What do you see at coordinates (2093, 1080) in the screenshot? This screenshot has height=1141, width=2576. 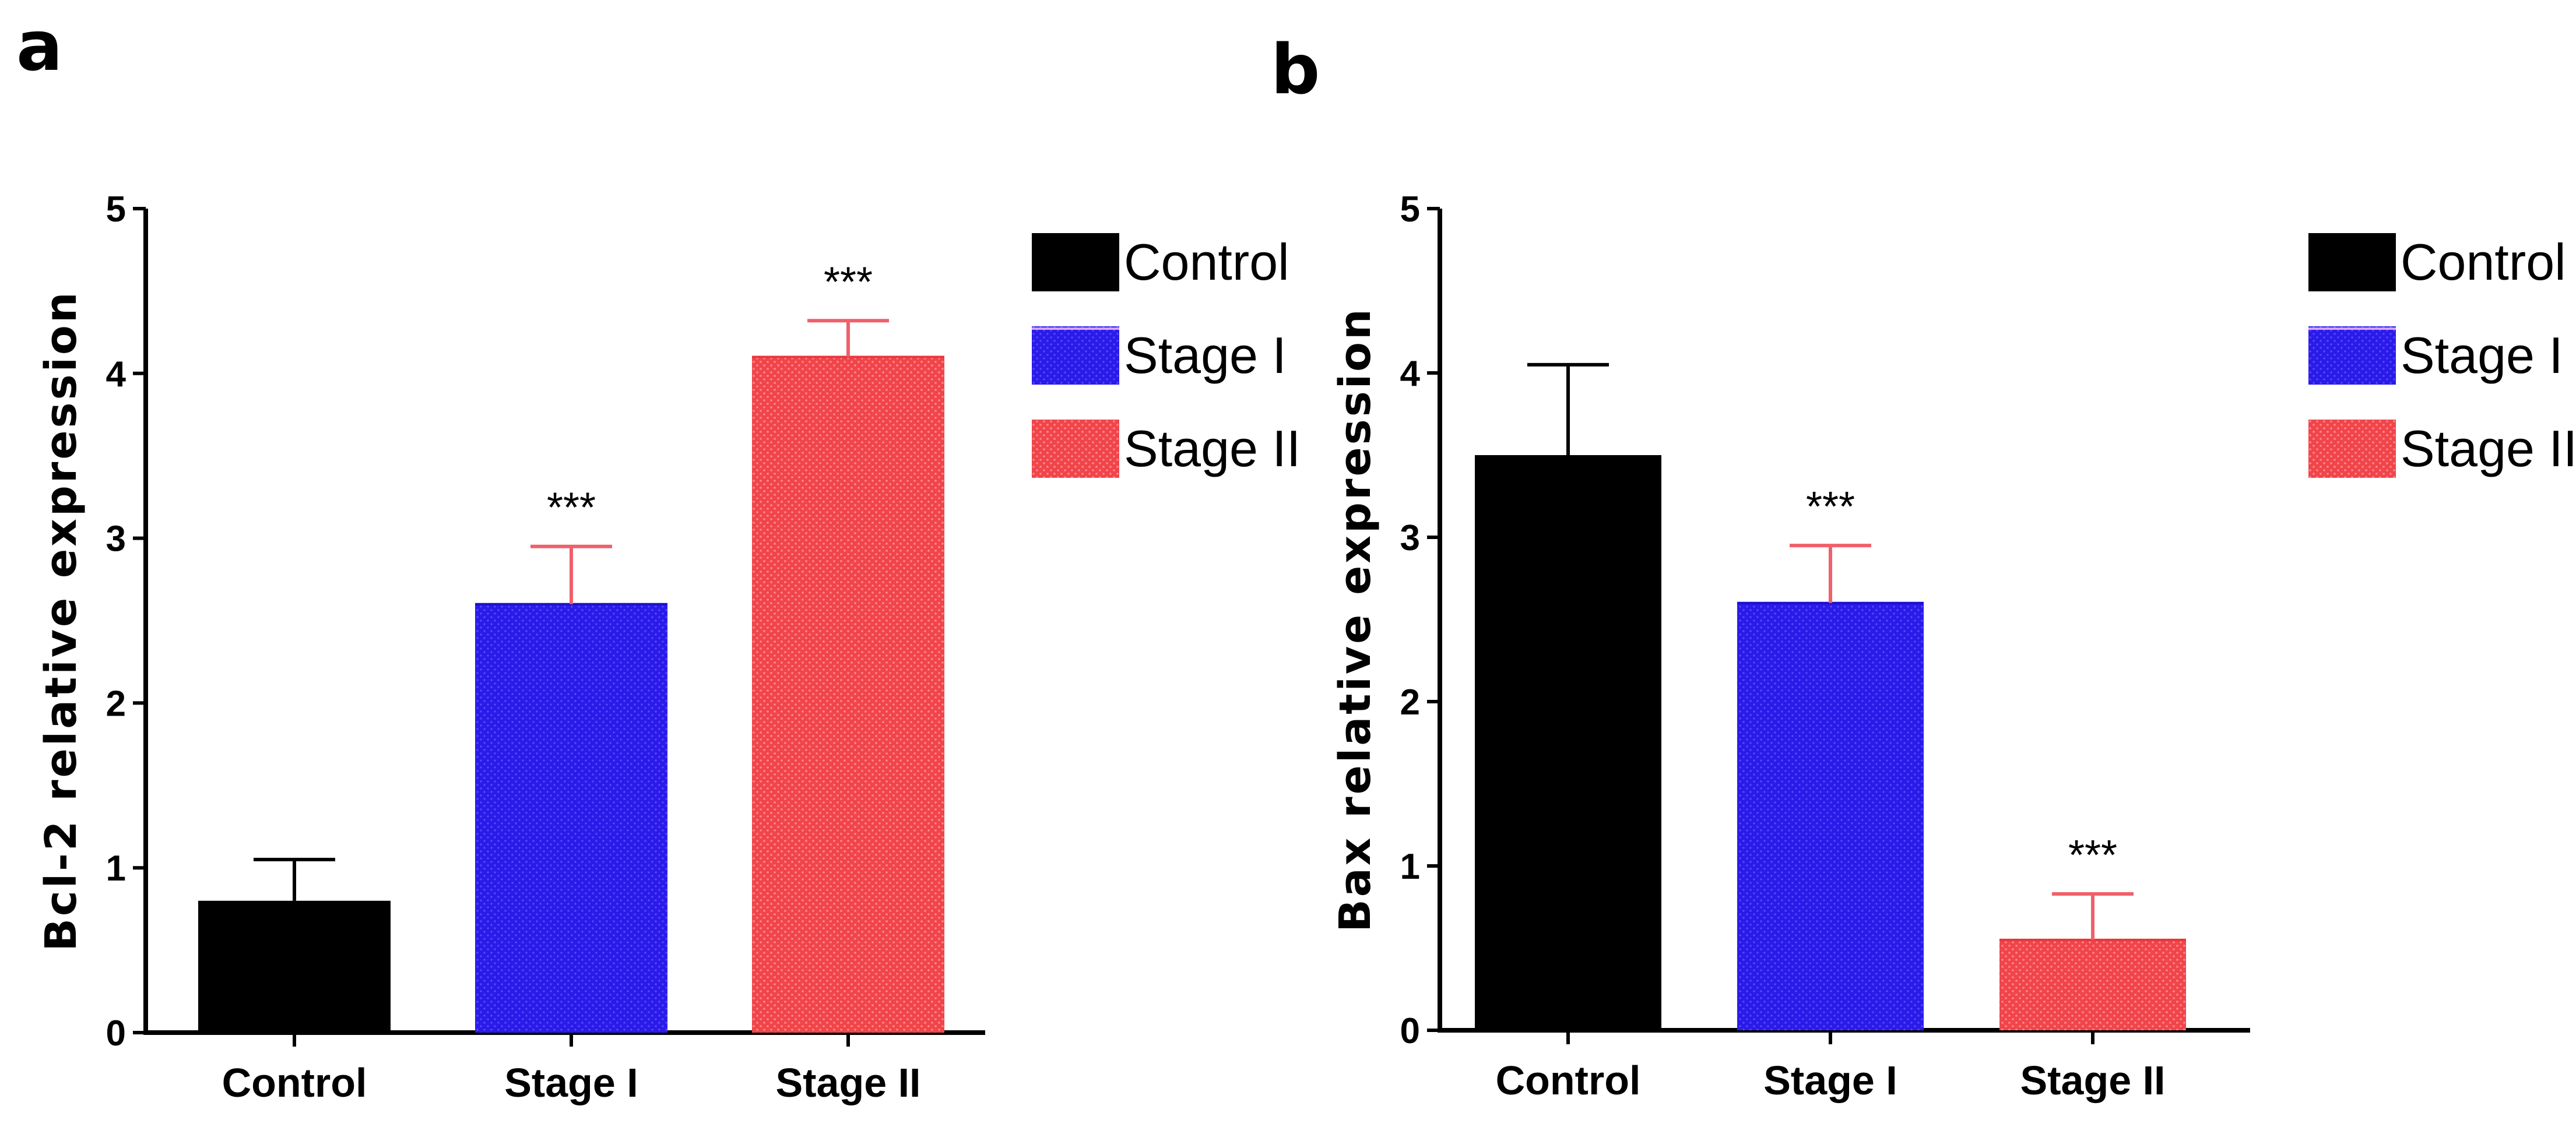 I see `panel-b-x-tick-label: Stage II` at bounding box center [2093, 1080].